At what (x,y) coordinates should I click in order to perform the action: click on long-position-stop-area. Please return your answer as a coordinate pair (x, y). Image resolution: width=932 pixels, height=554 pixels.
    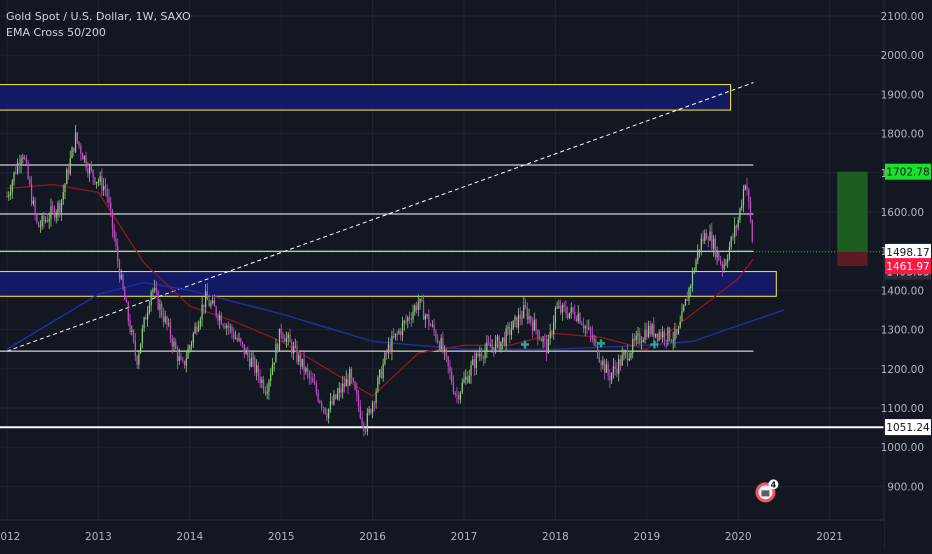
    Looking at the image, I should click on (852, 259).